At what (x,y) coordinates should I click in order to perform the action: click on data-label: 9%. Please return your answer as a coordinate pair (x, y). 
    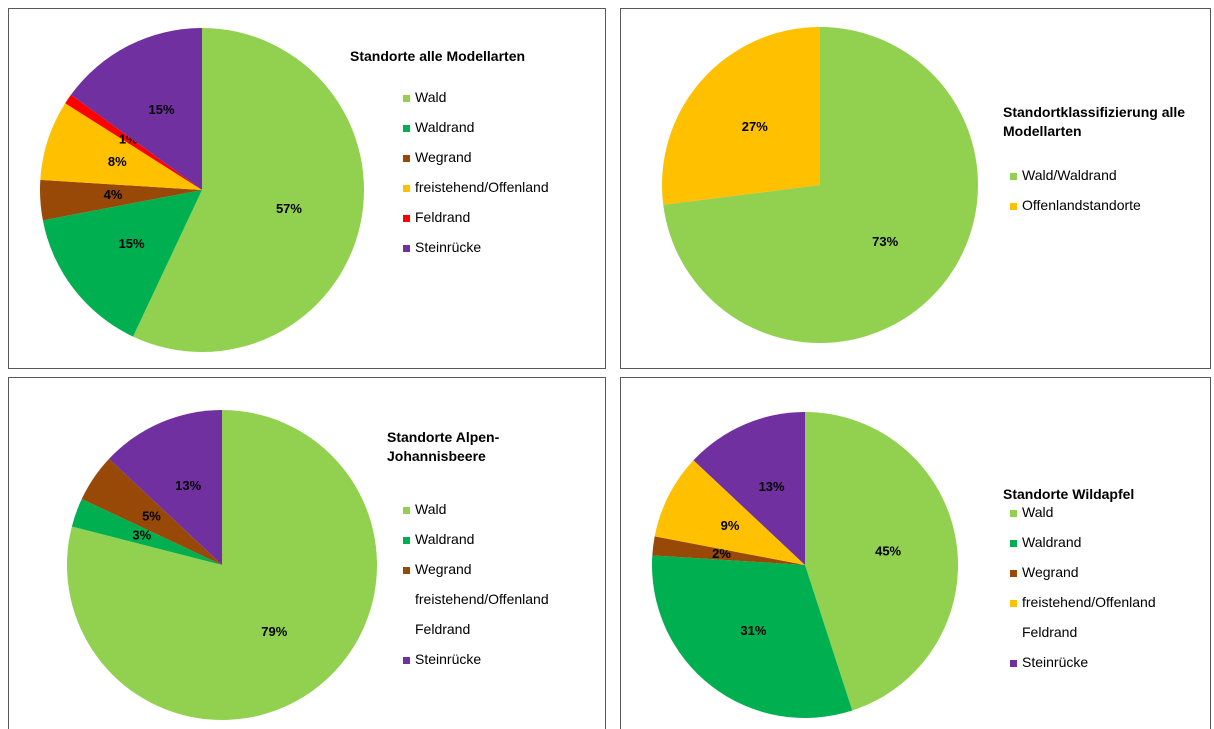
    Looking at the image, I should click on (730, 525).